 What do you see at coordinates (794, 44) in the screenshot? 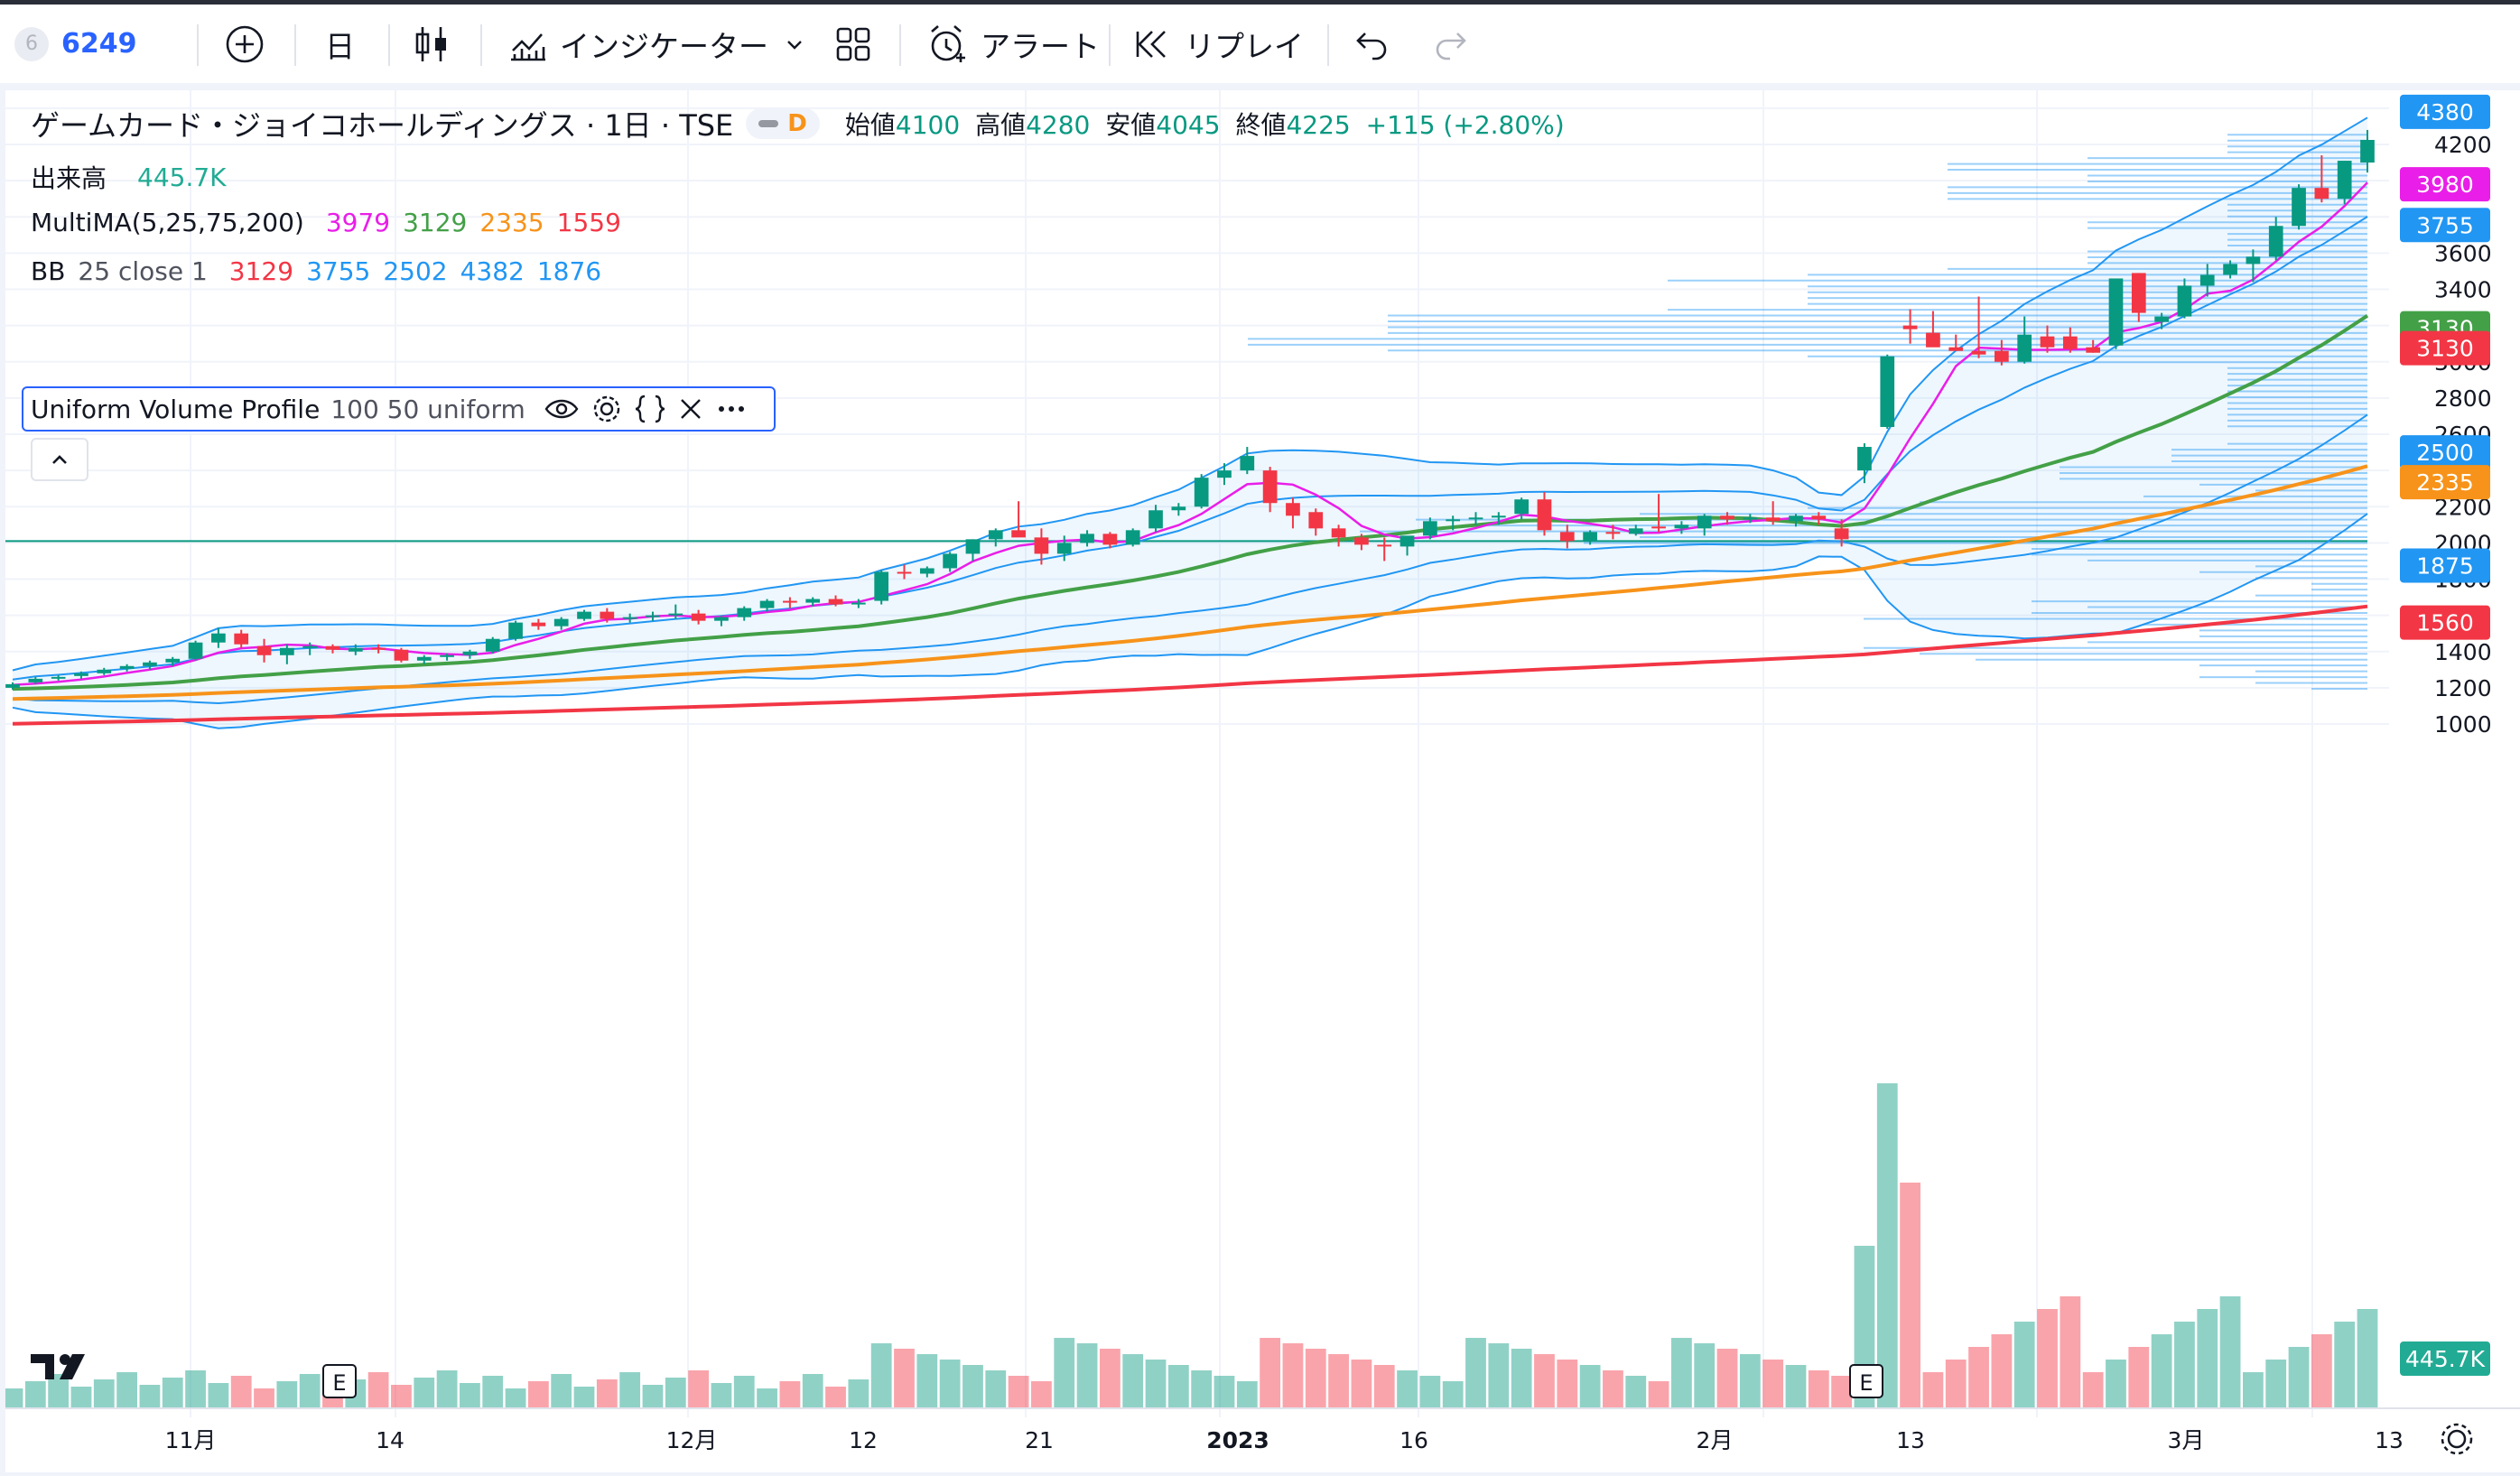
I see `indicators-dropdown-button` at bounding box center [794, 44].